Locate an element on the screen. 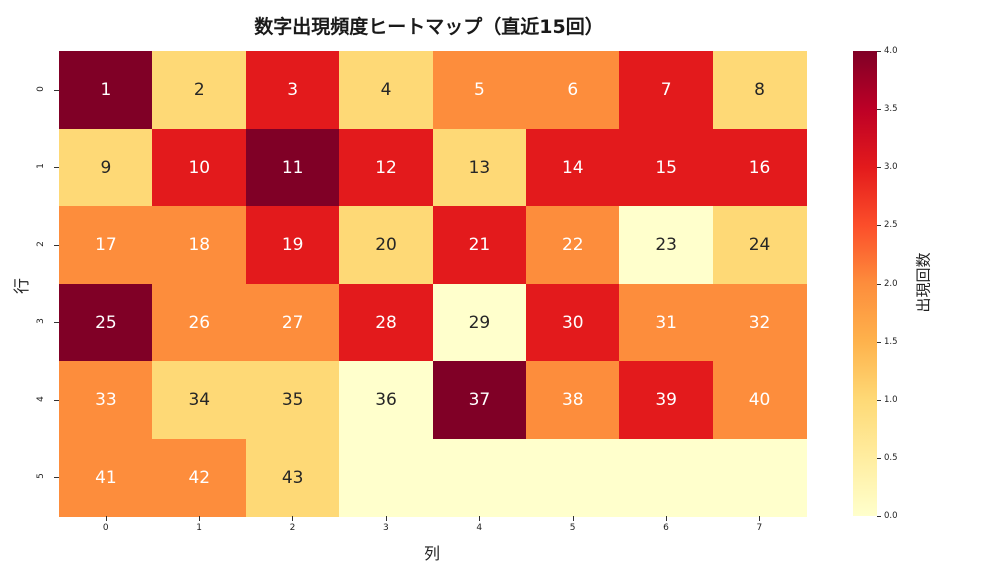 This screenshot has width=1008, height=576. heatmap-cell: 5 is located at coordinates (479, 90).